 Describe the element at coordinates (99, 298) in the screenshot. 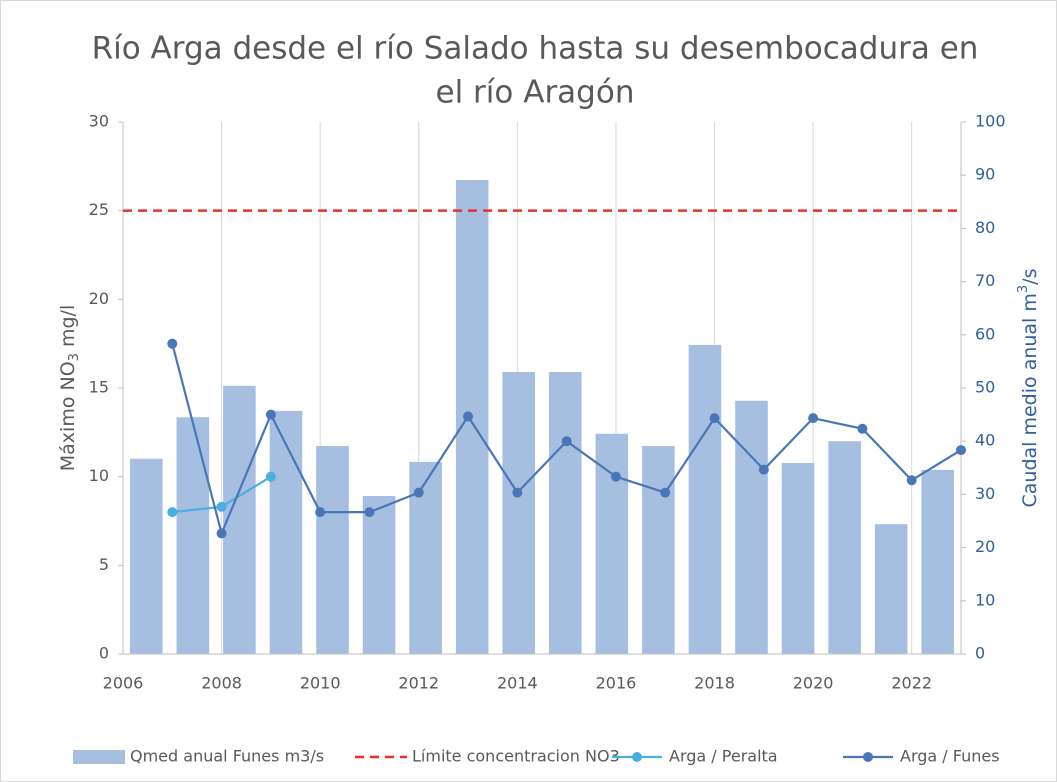

I see `y-tick-label: 20` at that location.